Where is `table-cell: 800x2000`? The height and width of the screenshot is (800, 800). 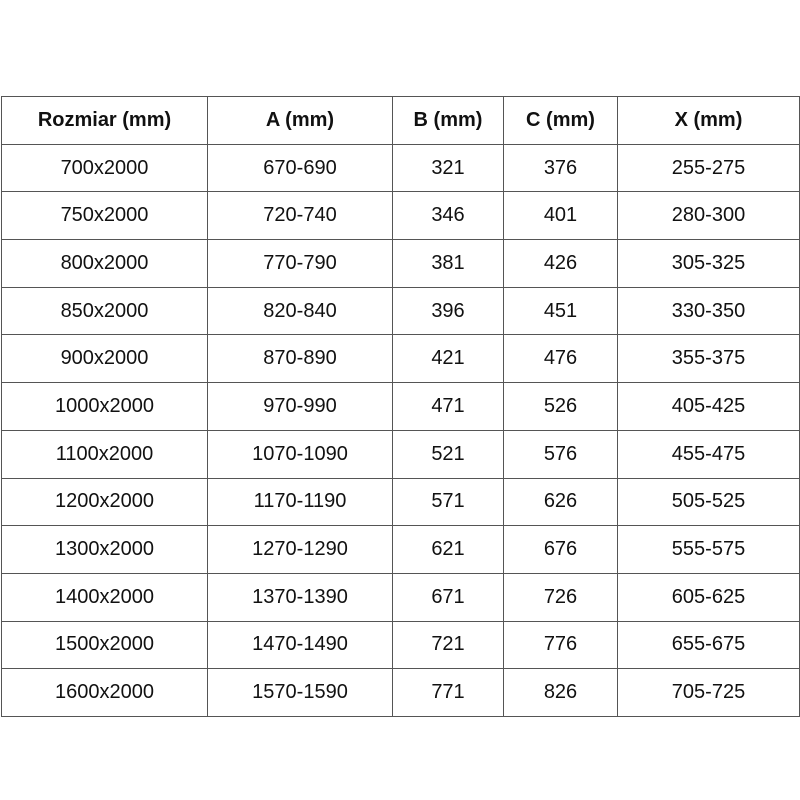
table-cell: 800x2000 is located at coordinates (104, 263).